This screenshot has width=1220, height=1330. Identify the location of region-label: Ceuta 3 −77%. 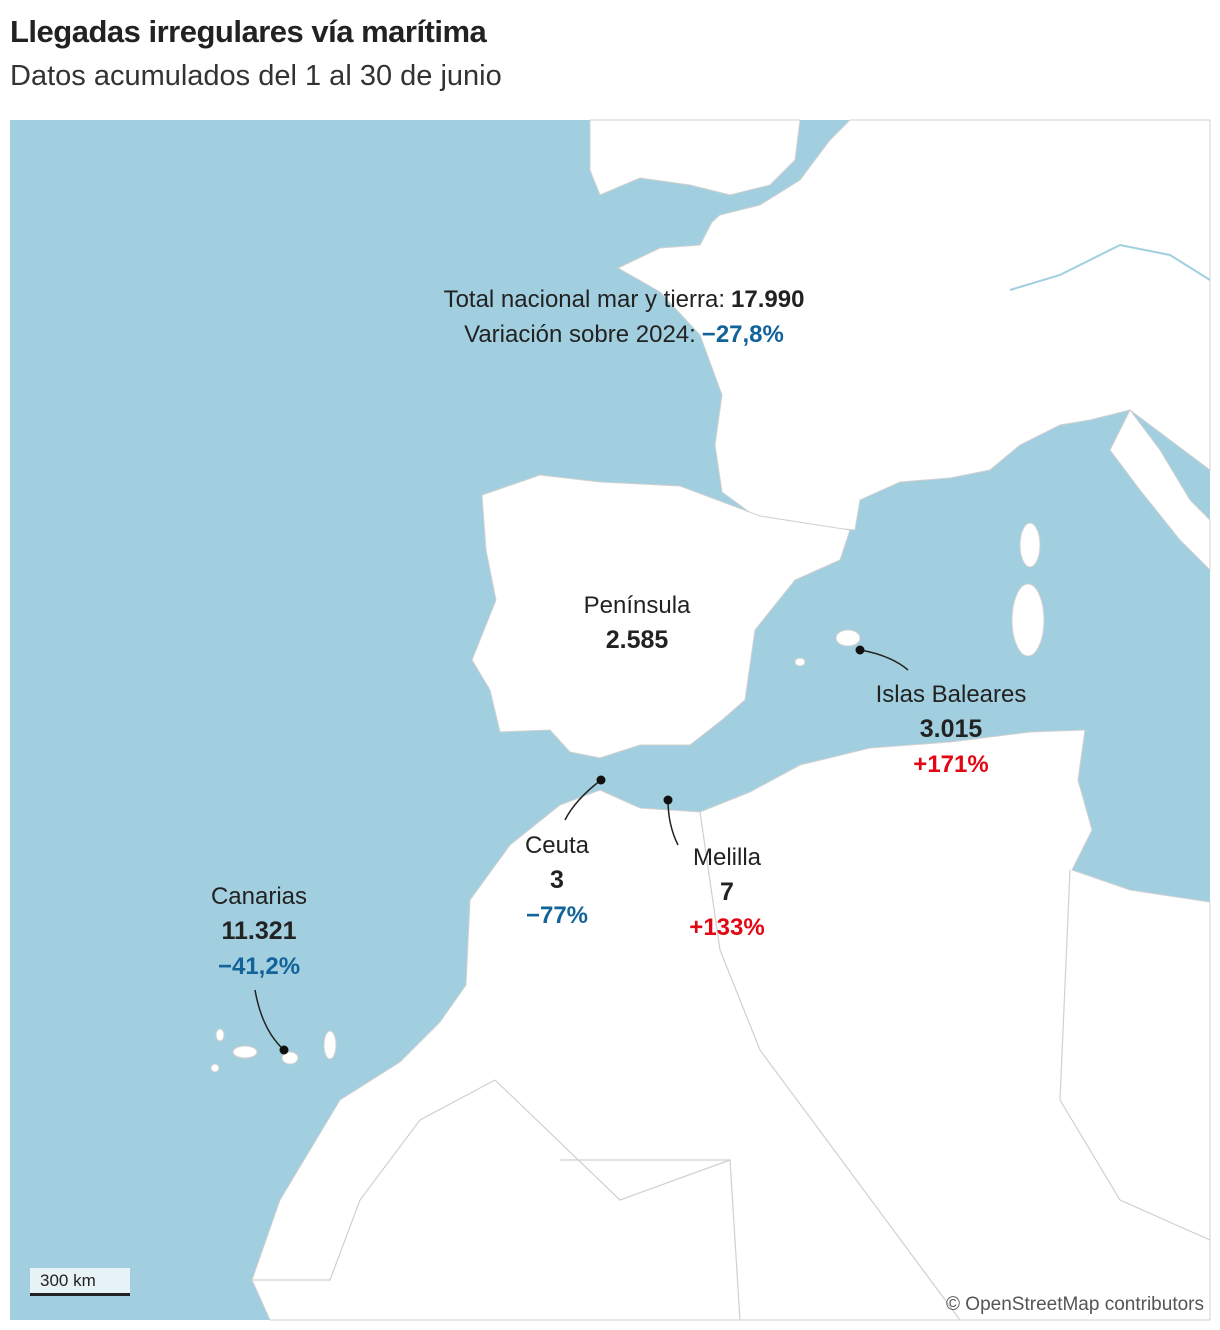
(557, 880).